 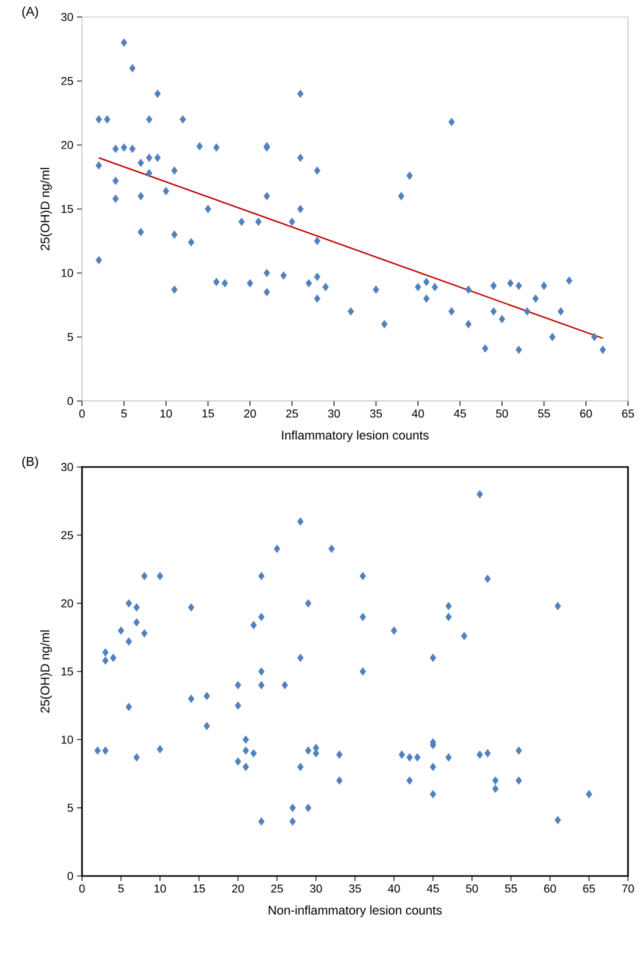 What do you see at coordinates (628, 888) in the screenshot?
I see `x-tick-label: 70` at bounding box center [628, 888].